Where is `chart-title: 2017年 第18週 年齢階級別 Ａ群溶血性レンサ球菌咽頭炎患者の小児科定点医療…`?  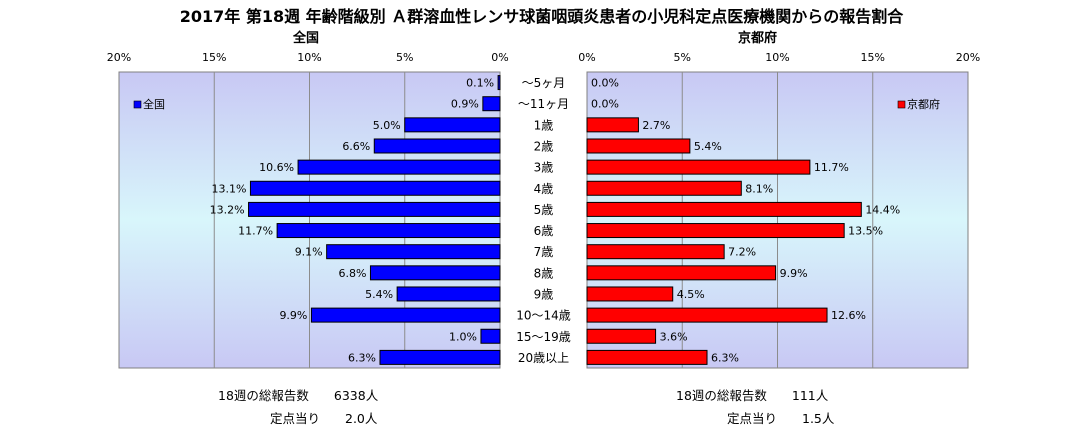
chart-title: 2017年 第18週 年齢階級別 Ａ群溶血性レンサ球菌咽頭炎患者の小児科定点医療… is located at coordinates (541, 16).